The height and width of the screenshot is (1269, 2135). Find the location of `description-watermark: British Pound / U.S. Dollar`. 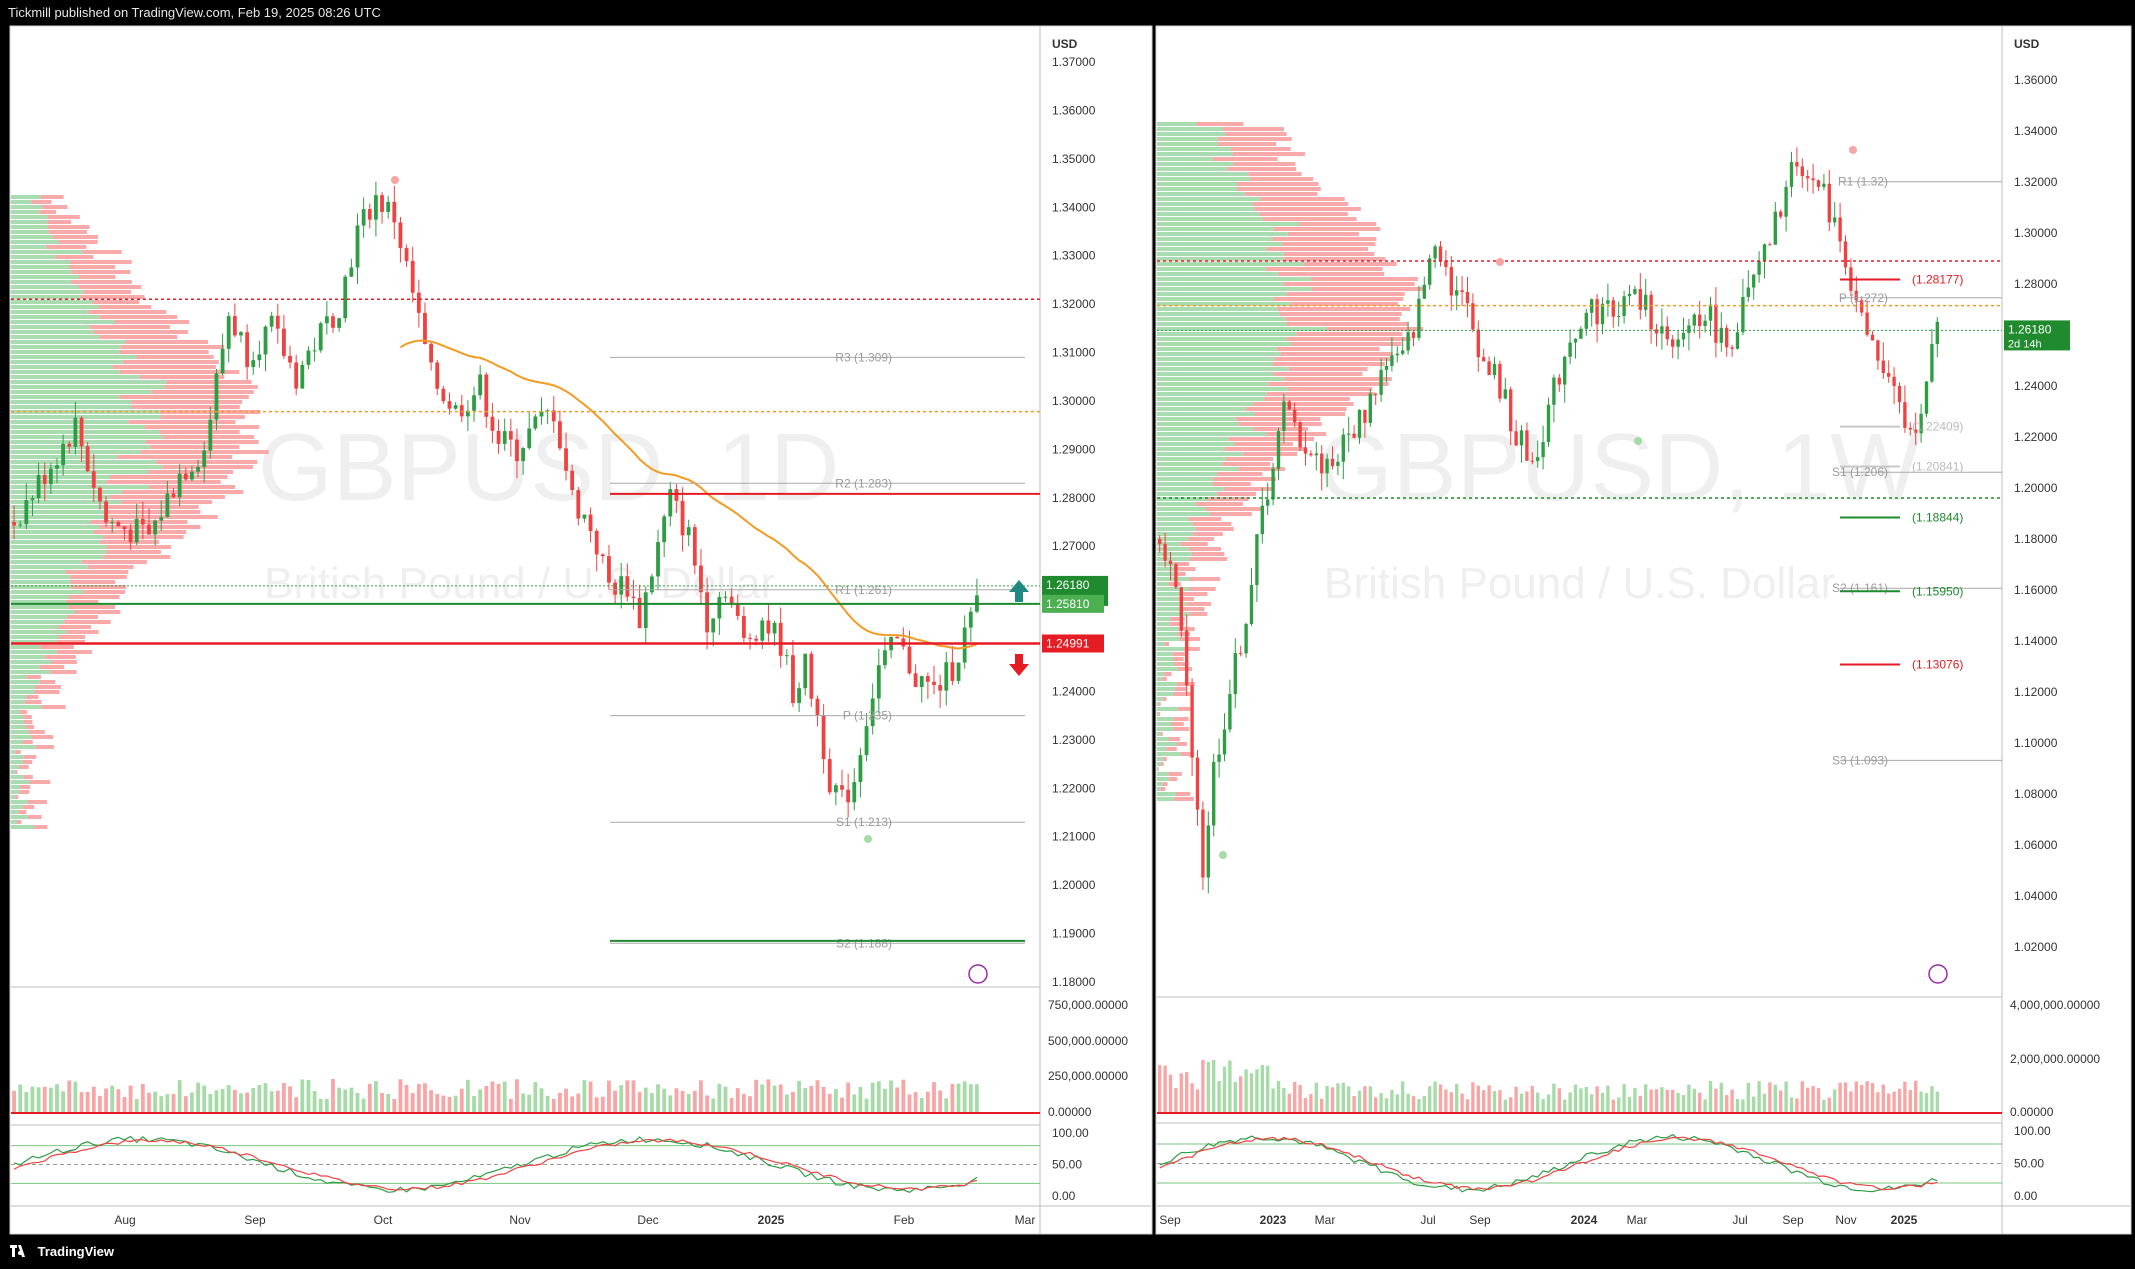

description-watermark: British Pound / U.S. Dollar is located at coordinates (519, 583).